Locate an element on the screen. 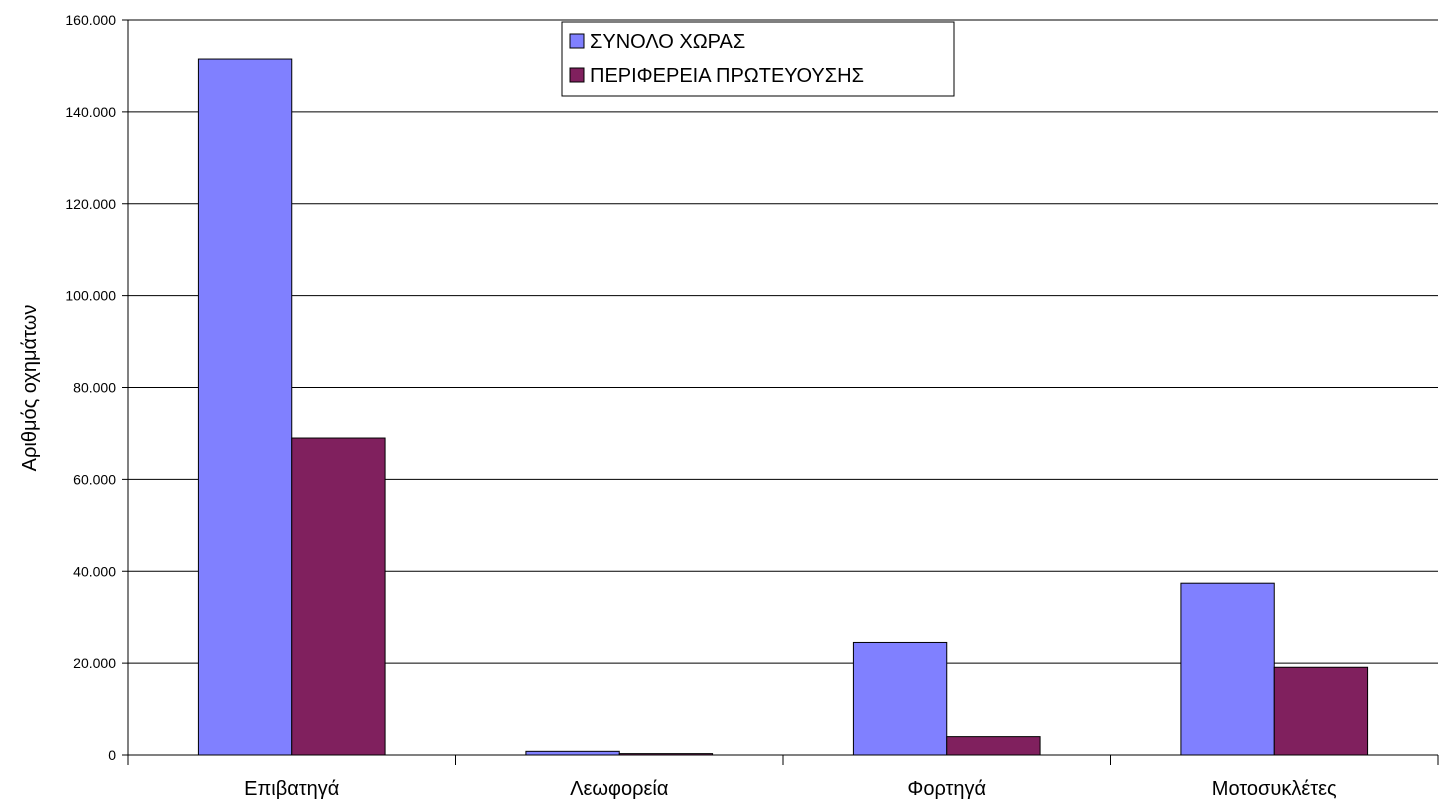  bar-series0-cat3 is located at coordinates (1227, 669).